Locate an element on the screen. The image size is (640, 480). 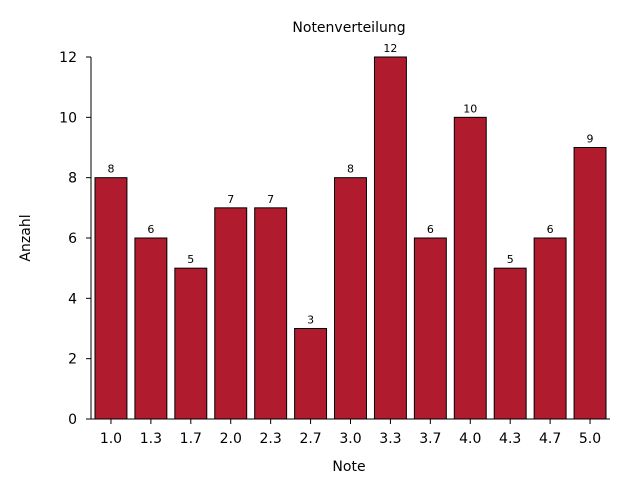
y-tick-label: 0 is located at coordinates (72, 420).